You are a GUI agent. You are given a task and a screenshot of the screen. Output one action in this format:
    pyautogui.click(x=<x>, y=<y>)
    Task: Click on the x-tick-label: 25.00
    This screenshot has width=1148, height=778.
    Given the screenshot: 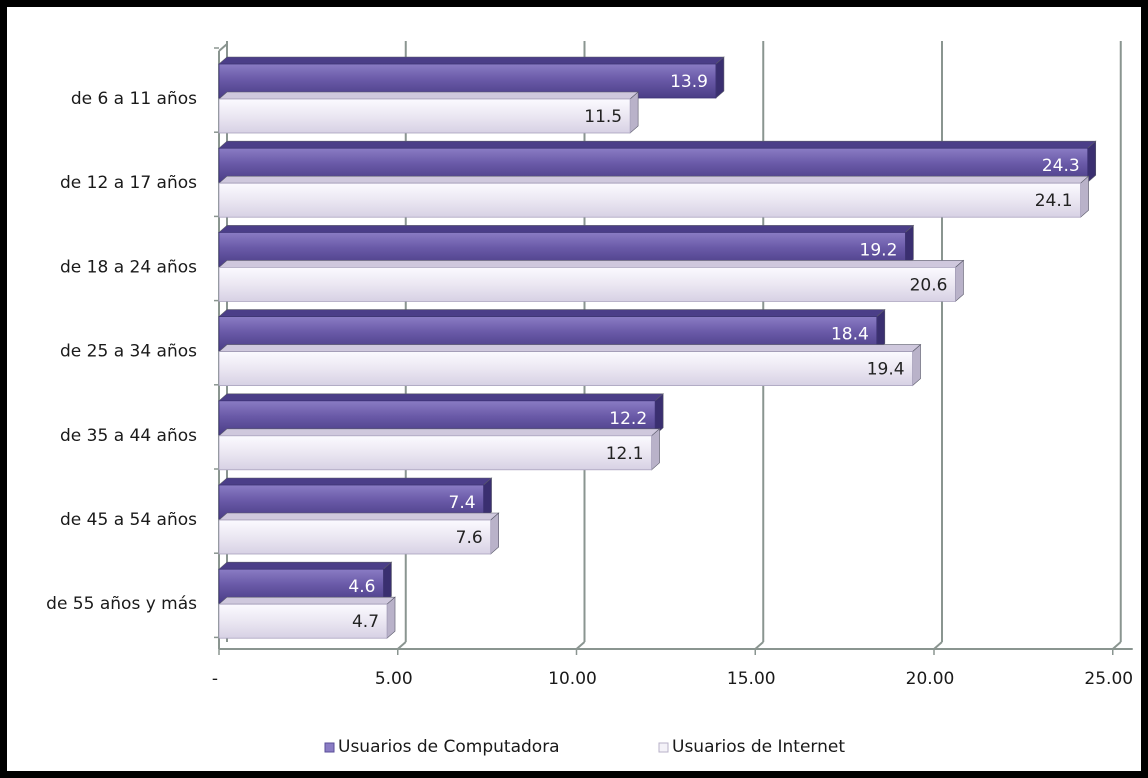 What is the action you would take?
    pyautogui.click(x=1108, y=679)
    